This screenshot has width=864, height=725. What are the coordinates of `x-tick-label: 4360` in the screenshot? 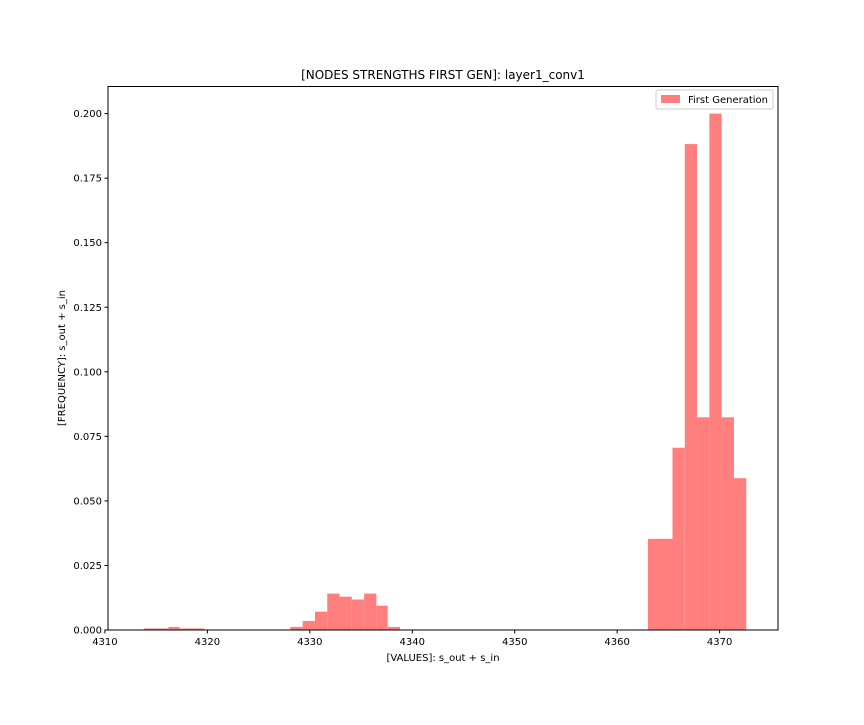 It's located at (616, 642).